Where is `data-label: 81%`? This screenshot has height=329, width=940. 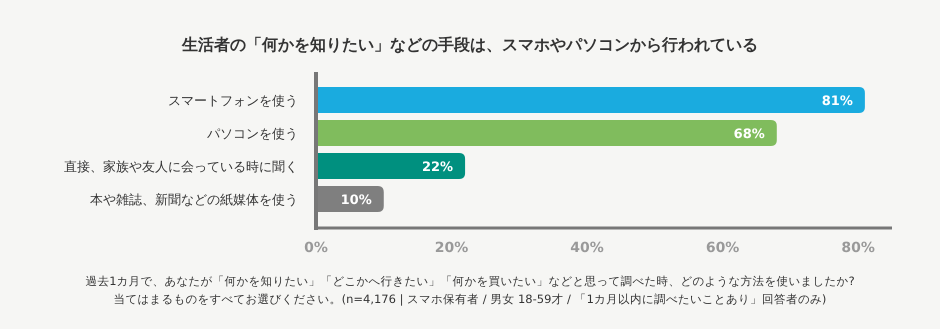
data-label: 81% is located at coordinates (837, 101).